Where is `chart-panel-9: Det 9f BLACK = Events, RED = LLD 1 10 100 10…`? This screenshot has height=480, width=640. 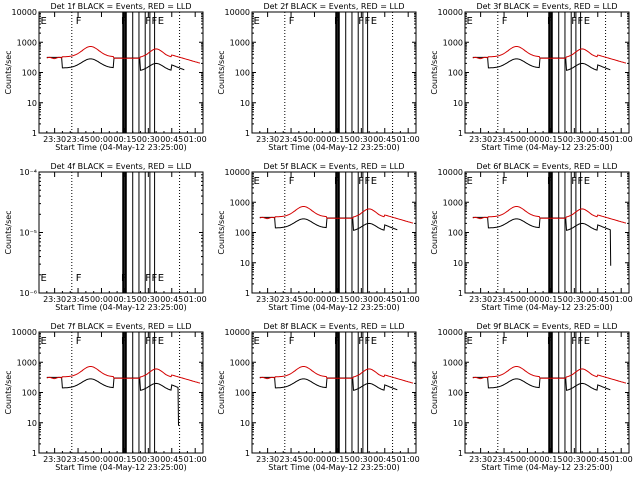
chart-panel-9: Det 9f BLACK = Events, RED = LLD 1 10 100 10… is located at coordinates (531, 397).